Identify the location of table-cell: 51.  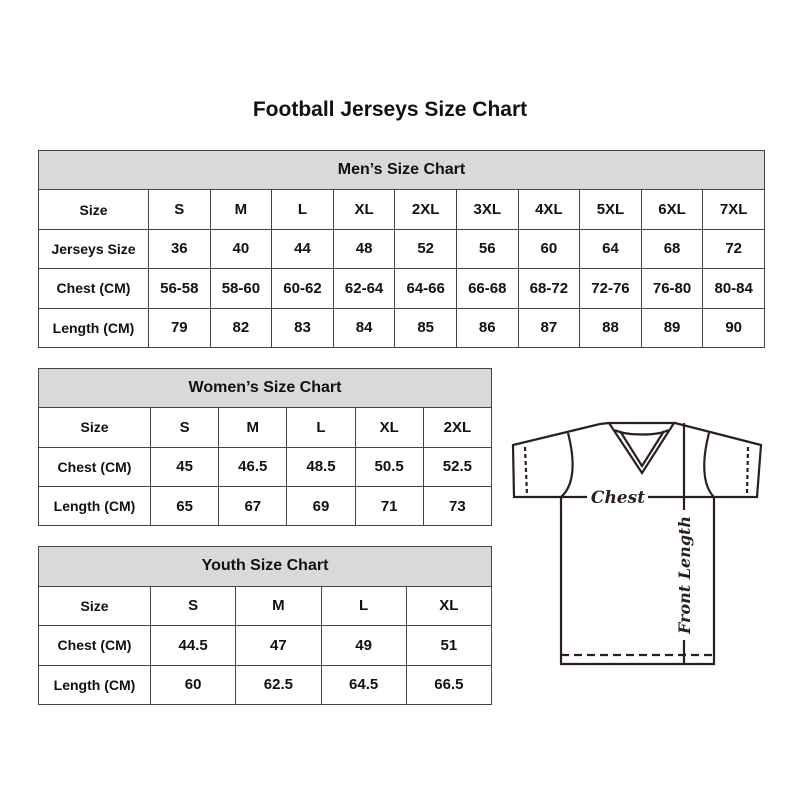
(449, 645).